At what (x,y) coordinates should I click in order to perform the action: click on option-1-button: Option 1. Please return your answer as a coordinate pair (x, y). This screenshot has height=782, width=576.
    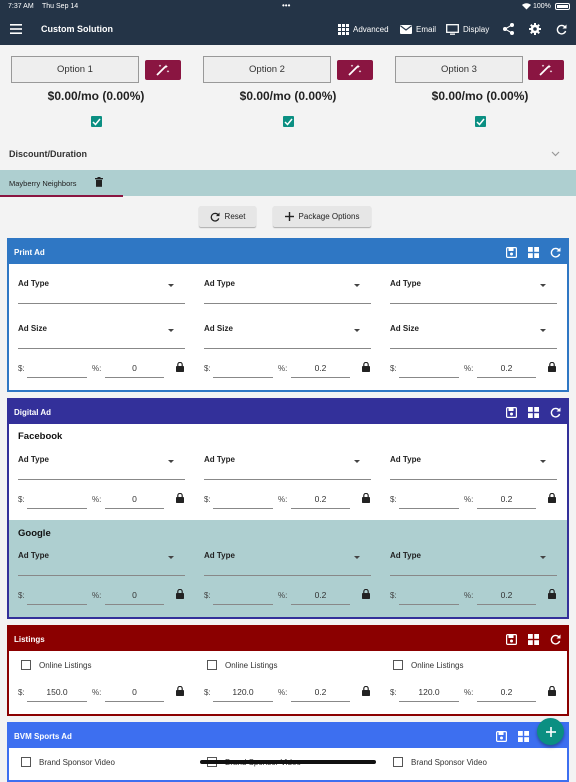
    Looking at the image, I should click on (75, 69).